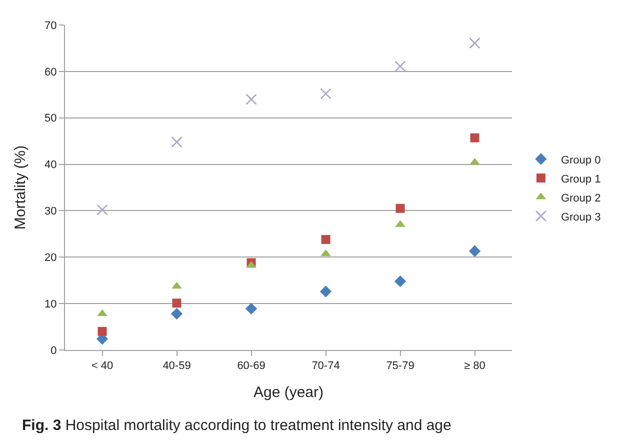 The height and width of the screenshot is (445, 627). Describe the element at coordinates (326, 366) in the screenshot. I see `x-tick-label: 70-74` at that location.